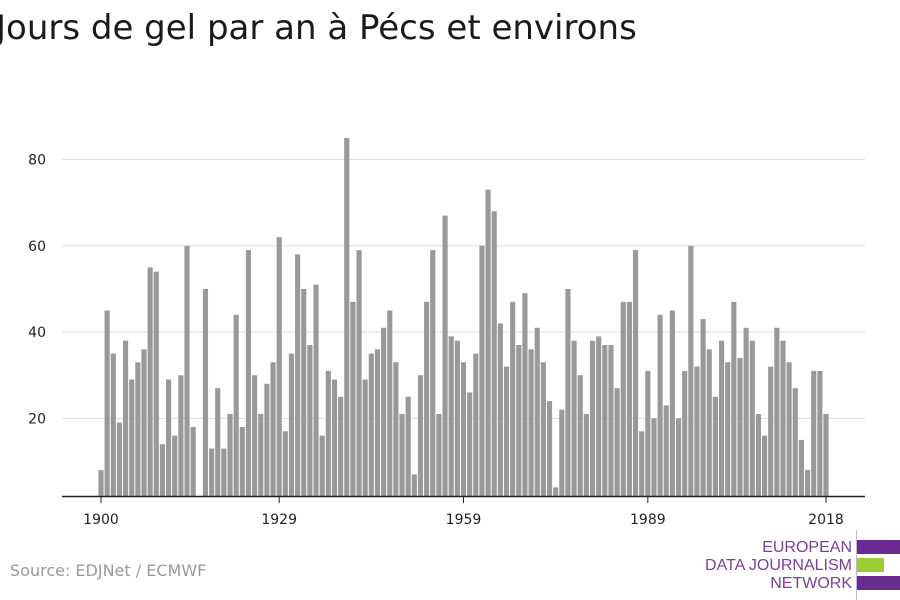  I want to click on logo-line-3: NETWORK, so click(811, 583).